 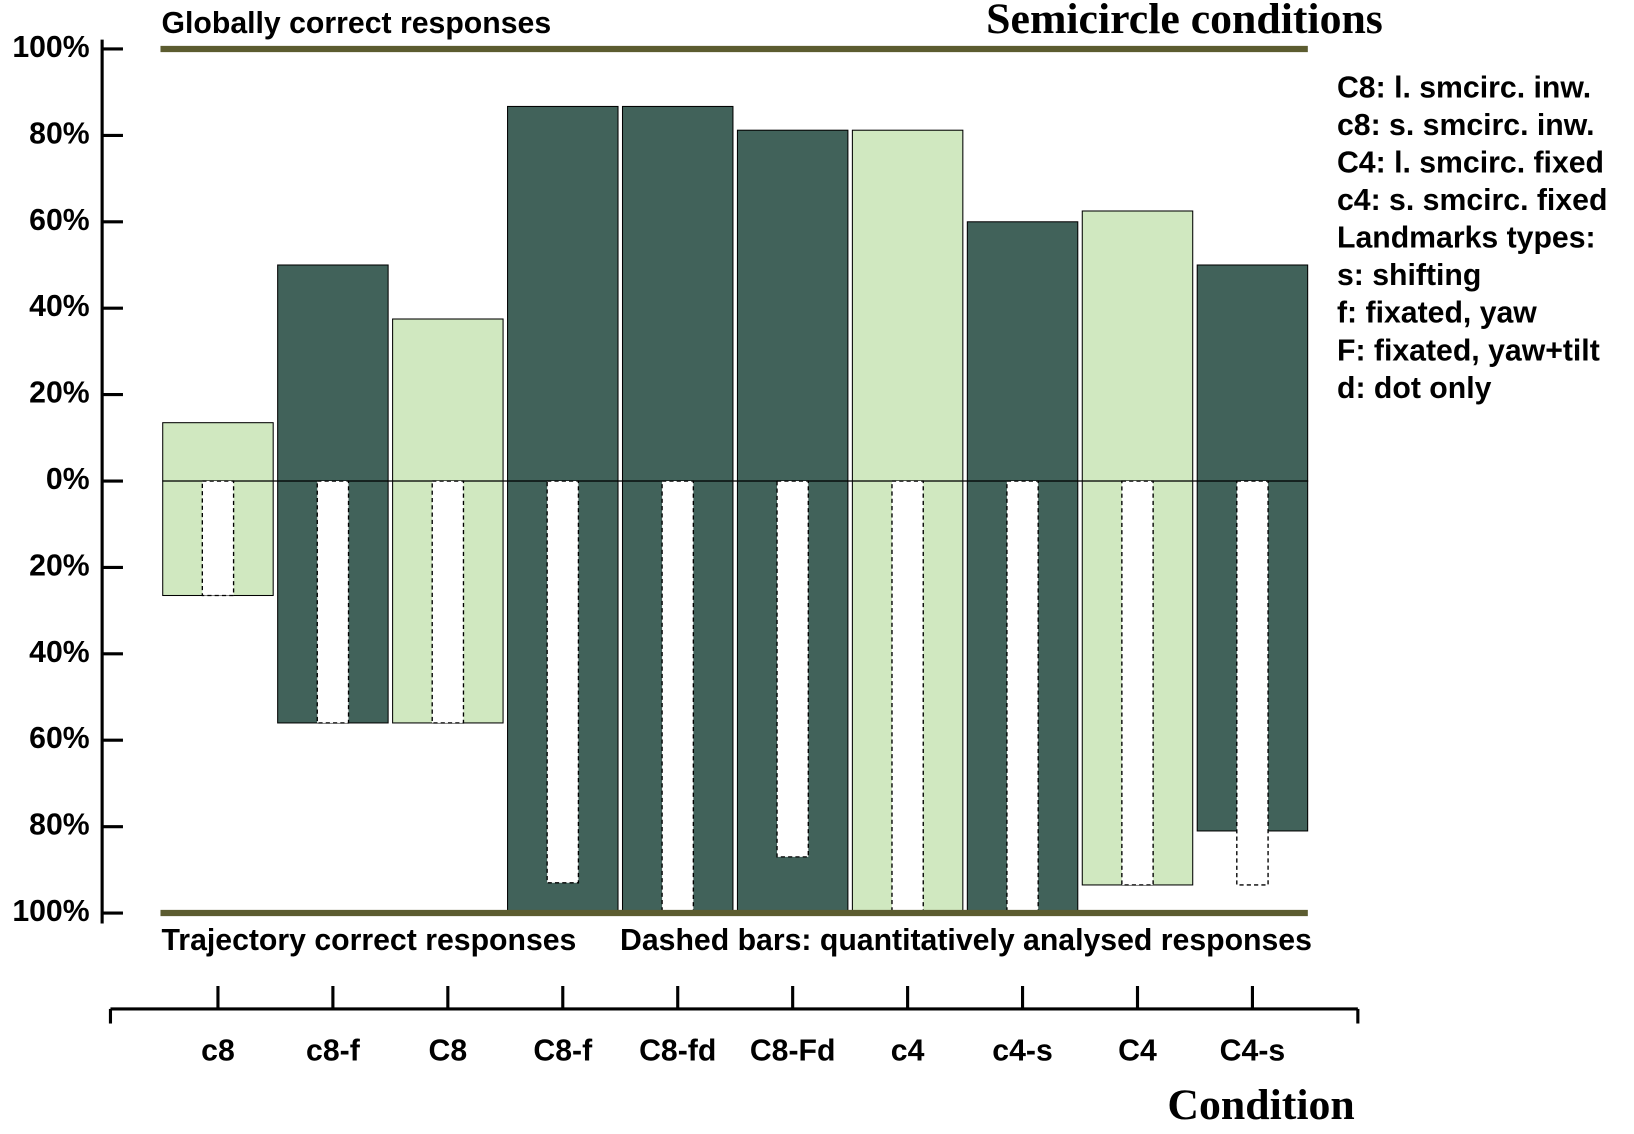 I want to click on x-tick-label: C8-fd, so click(x=677, y=1051).